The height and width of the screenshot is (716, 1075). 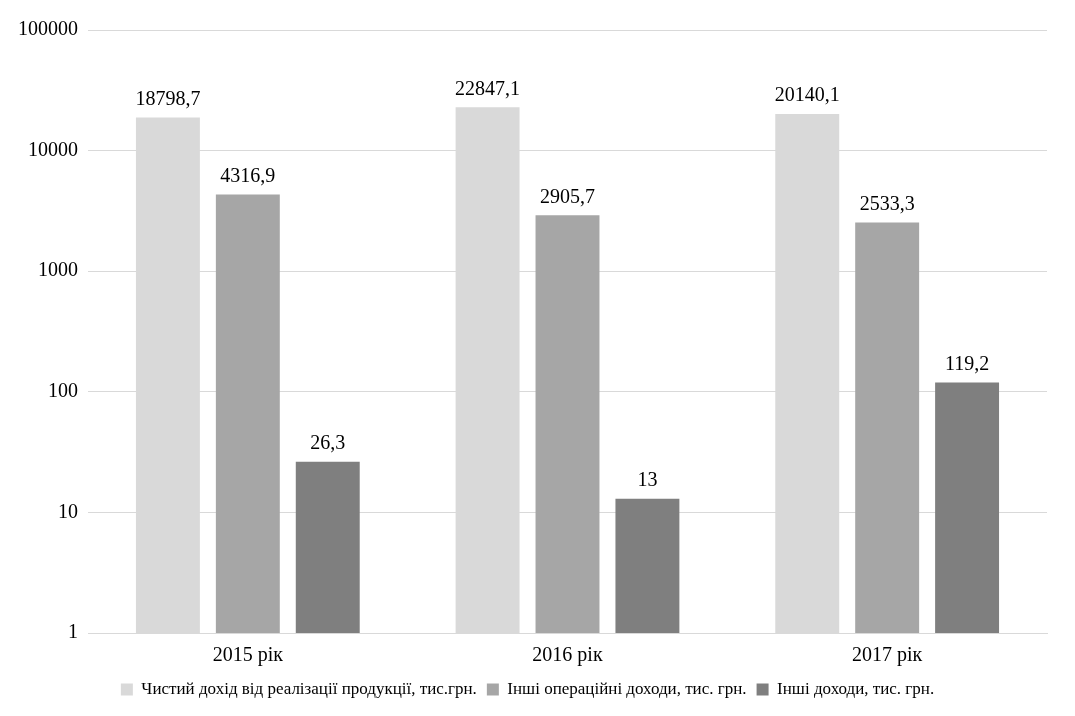 What do you see at coordinates (328, 442) in the screenshot?
I see `data-label: 26,3` at bounding box center [328, 442].